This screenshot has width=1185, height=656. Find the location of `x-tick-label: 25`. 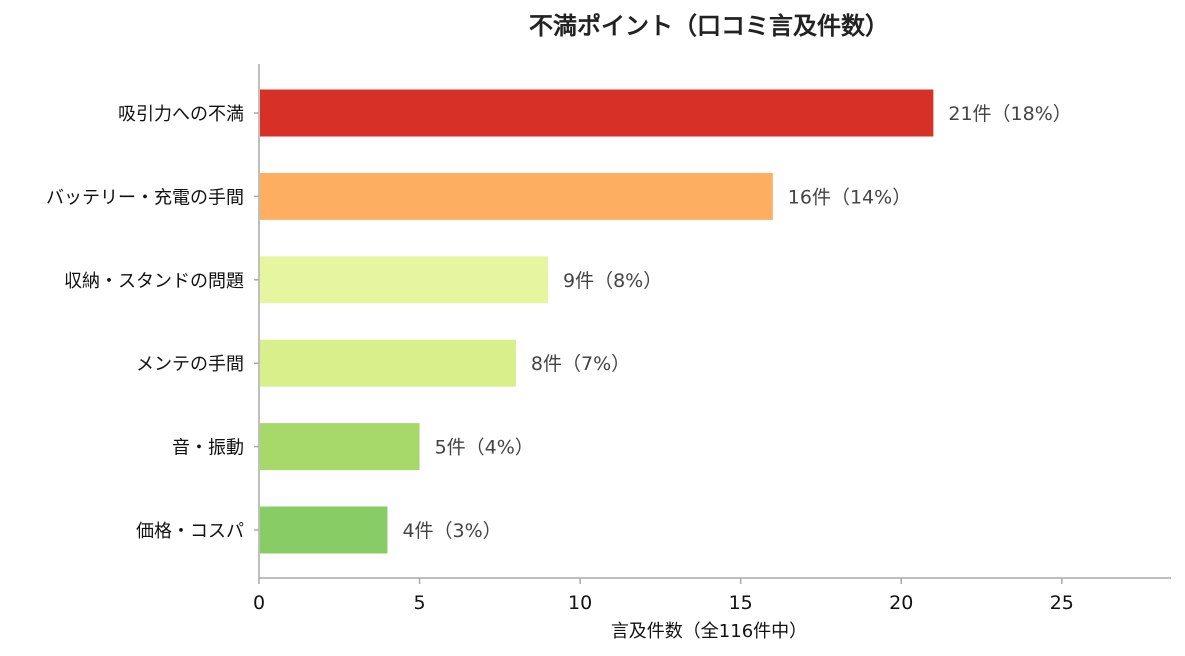

x-tick-label: 25 is located at coordinates (1062, 603).